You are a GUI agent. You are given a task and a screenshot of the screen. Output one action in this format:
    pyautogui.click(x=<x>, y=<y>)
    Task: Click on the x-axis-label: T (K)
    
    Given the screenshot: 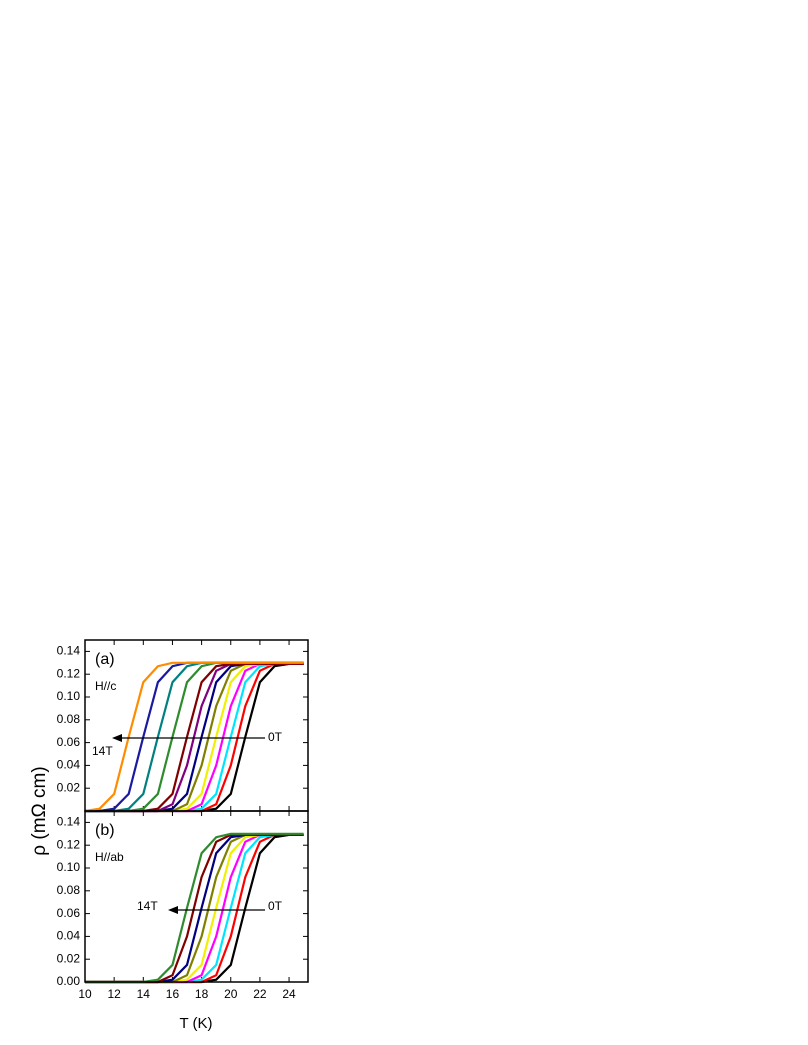 What is the action you would take?
    pyautogui.click(x=195, y=1023)
    